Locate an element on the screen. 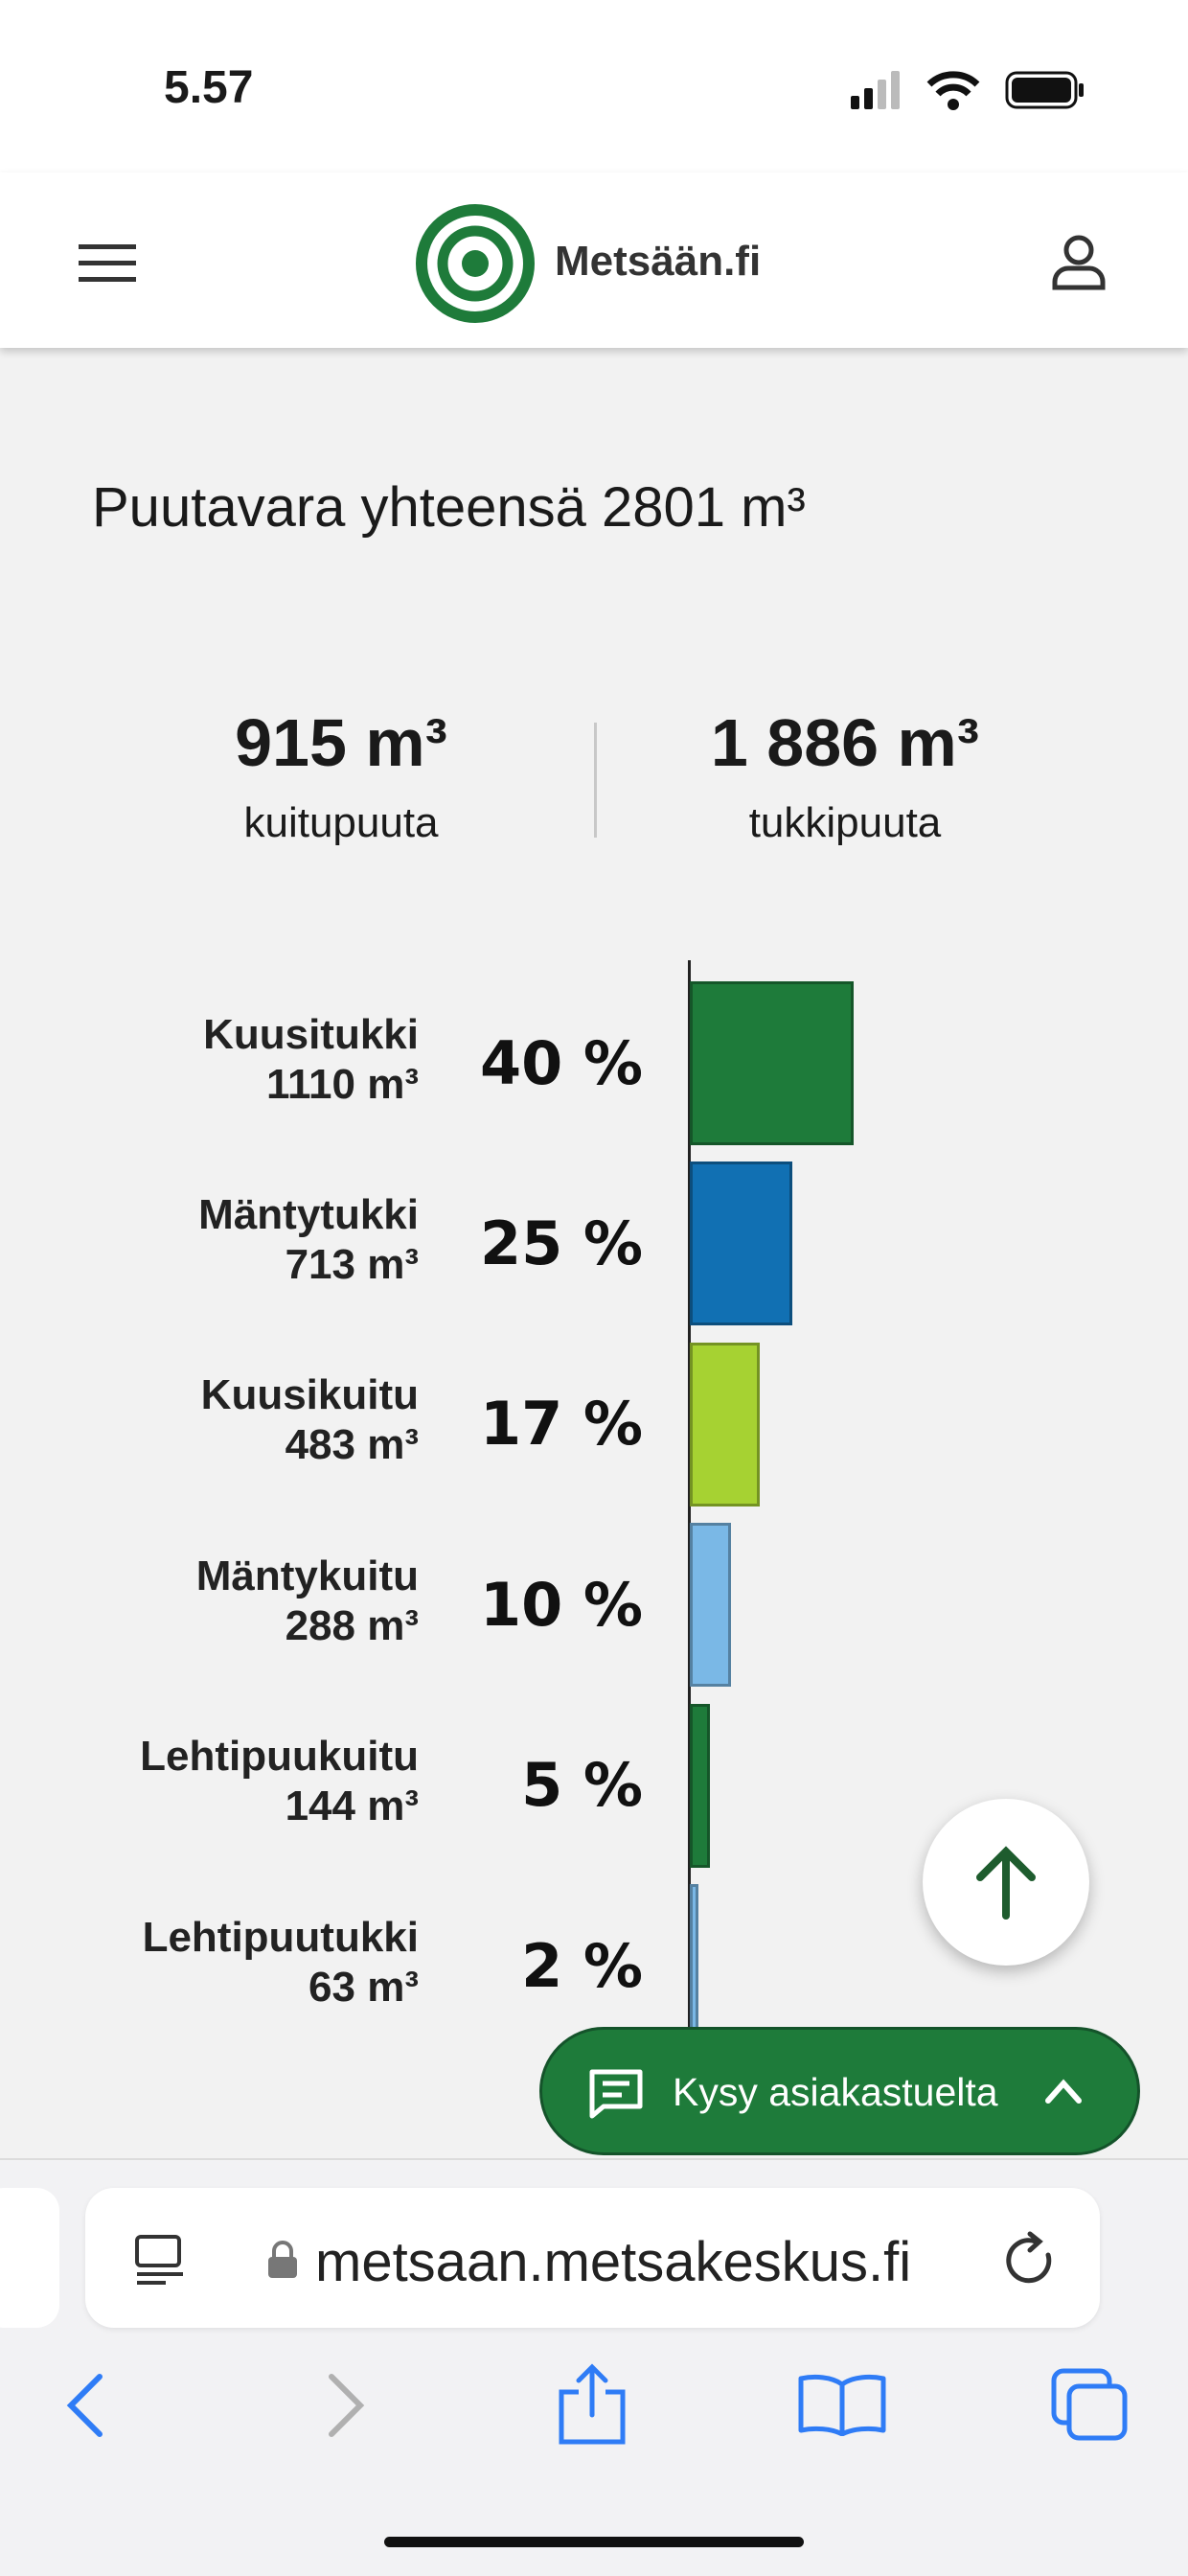 The height and width of the screenshot is (2576, 1188). status-time: 5.57 is located at coordinates (209, 87).